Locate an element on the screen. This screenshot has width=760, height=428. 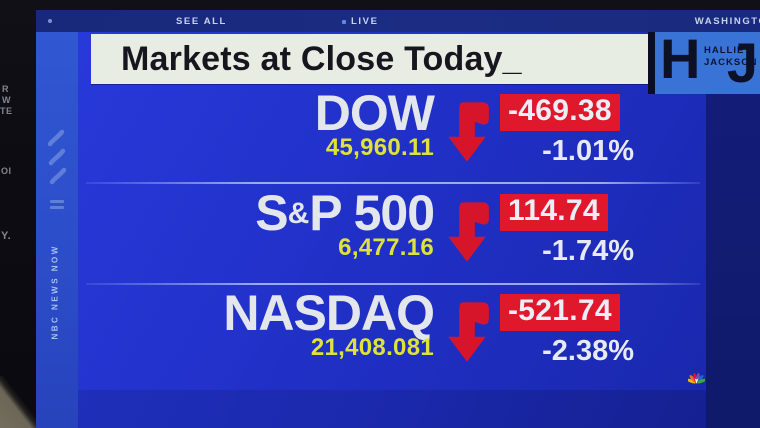
background-text-fragment: W is located at coordinates (6, 100).